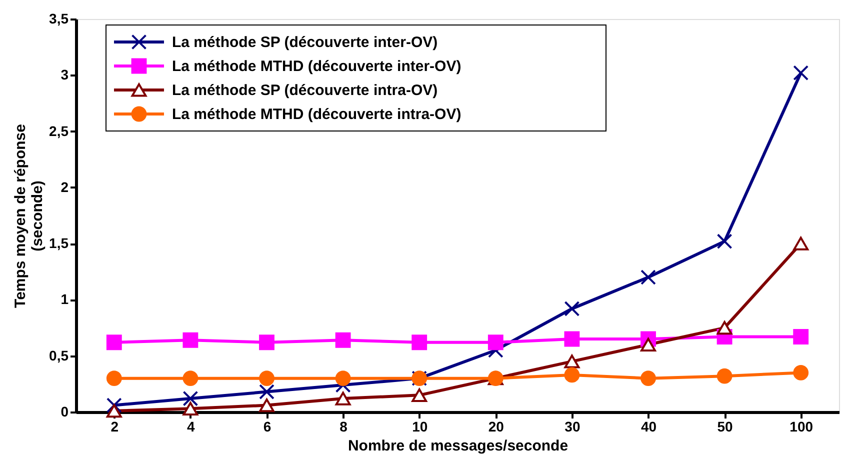  Describe the element at coordinates (725, 426) in the screenshot. I see `x-tick-label: 50` at that location.